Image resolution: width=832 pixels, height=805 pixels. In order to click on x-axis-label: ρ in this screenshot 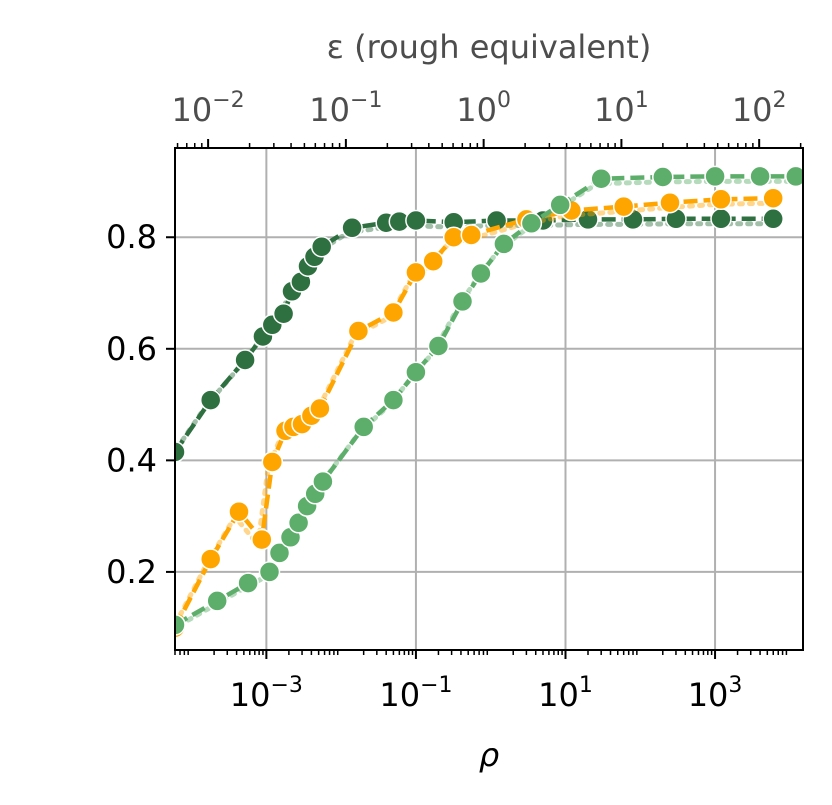, I will do `click(489, 755)`.